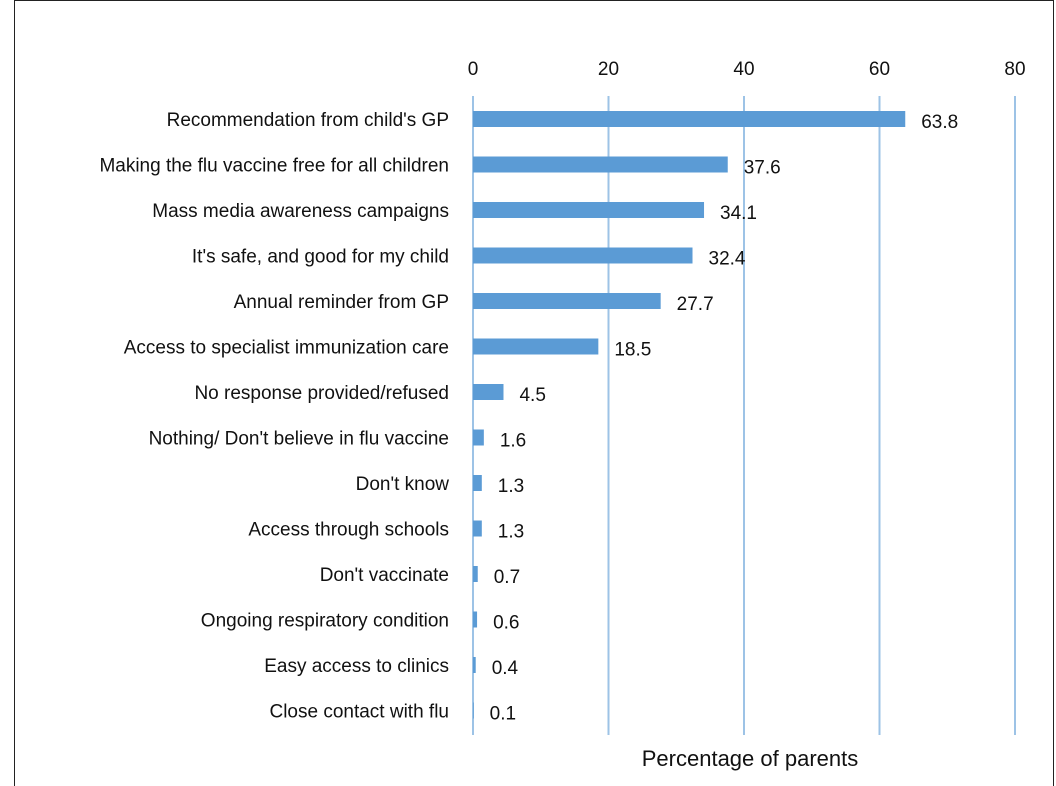  Describe the element at coordinates (513, 441) in the screenshot. I see `value-label: 1.6` at that location.